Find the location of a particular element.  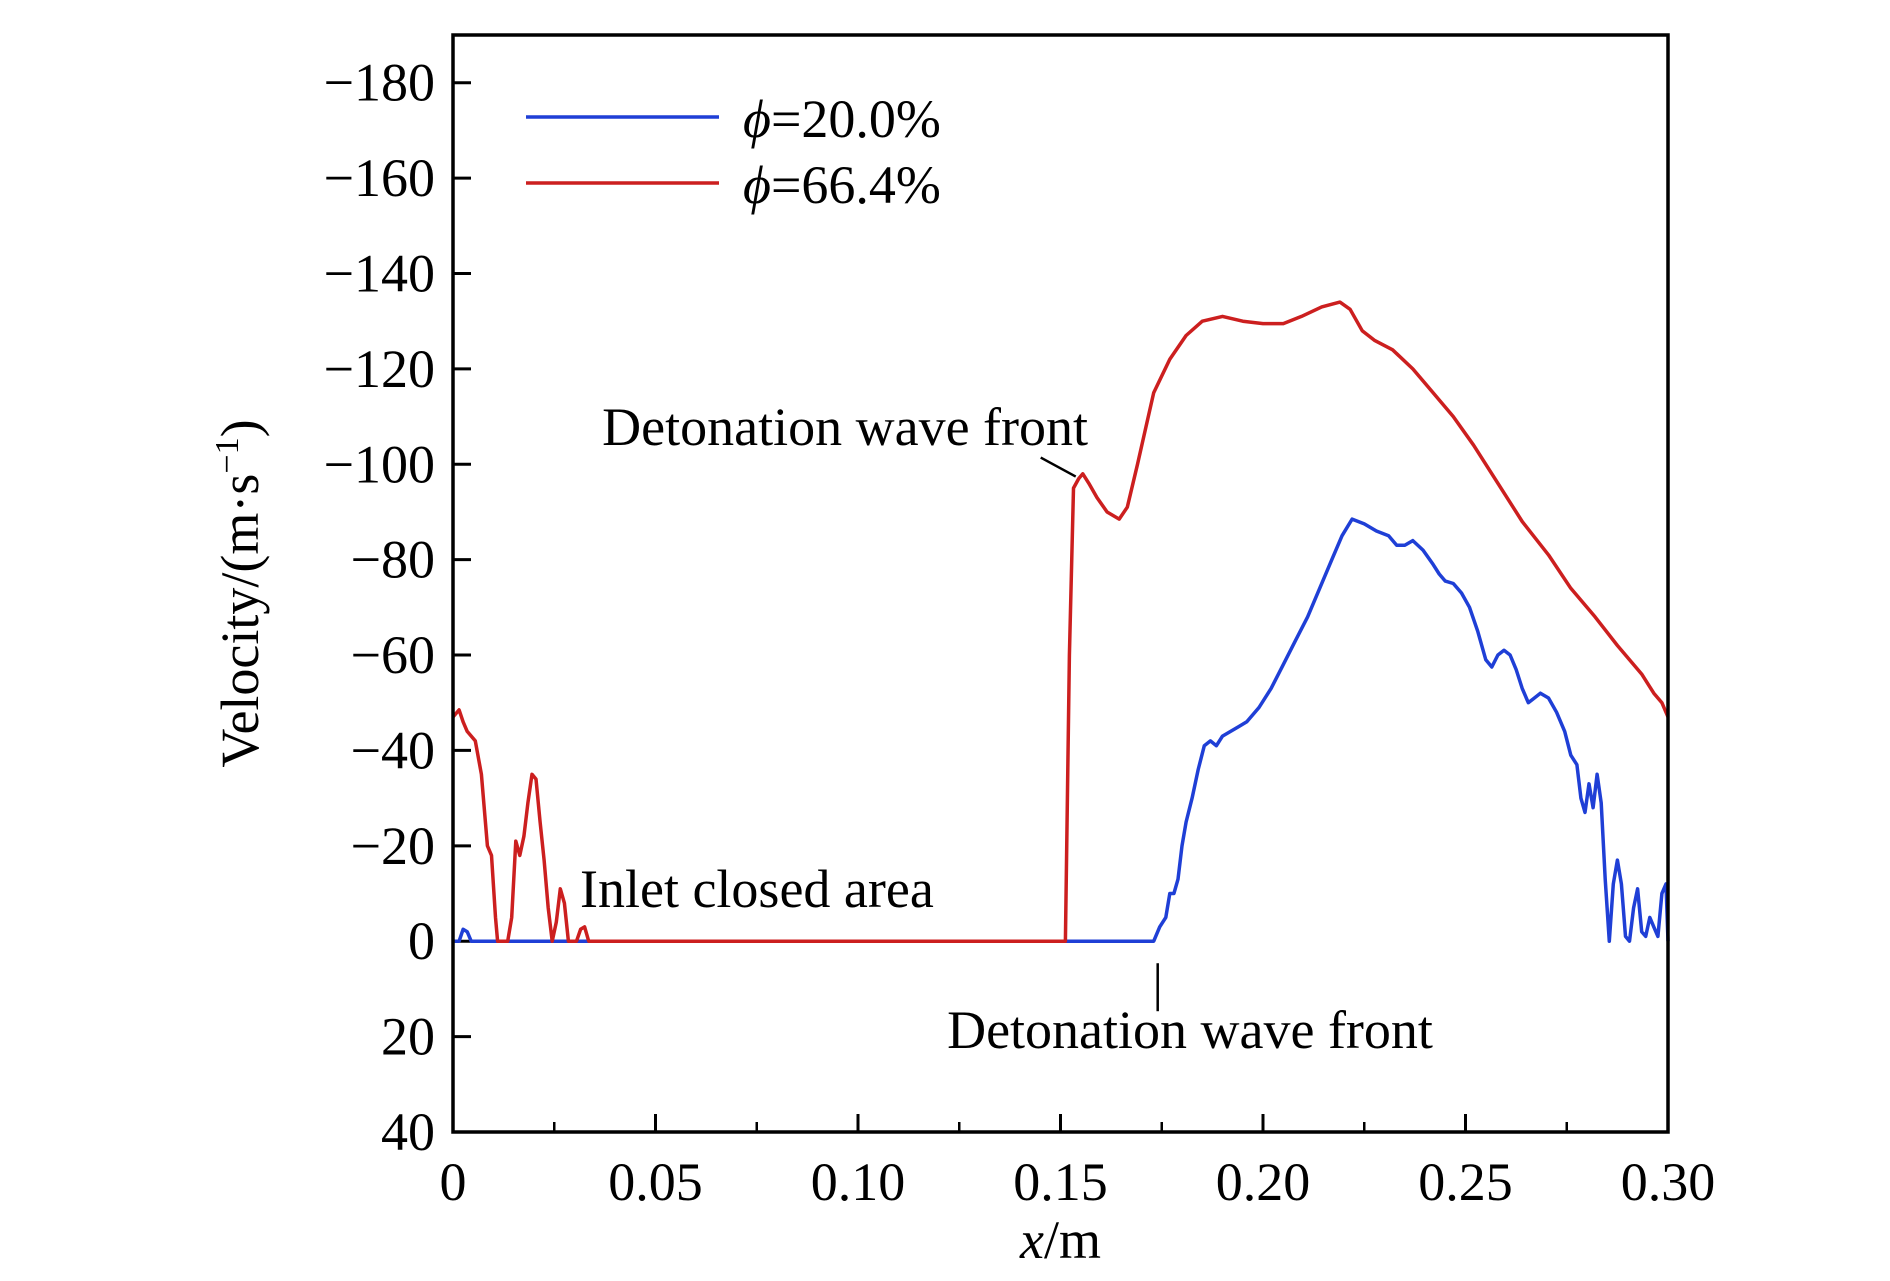

y-tick-label: −140 is located at coordinates (379, 273).